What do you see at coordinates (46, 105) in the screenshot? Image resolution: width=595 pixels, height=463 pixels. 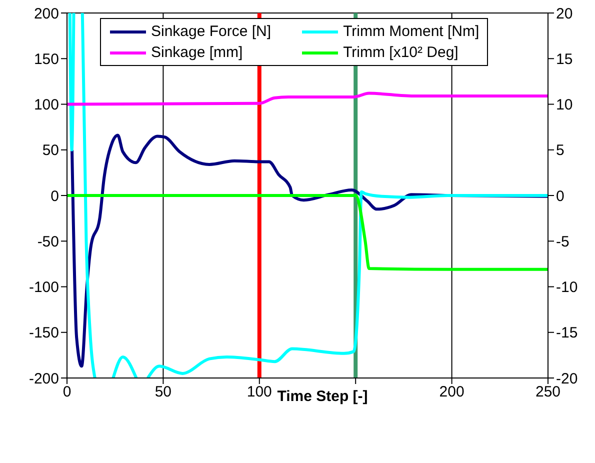 I see `y-tick-label: 100` at bounding box center [46, 105].